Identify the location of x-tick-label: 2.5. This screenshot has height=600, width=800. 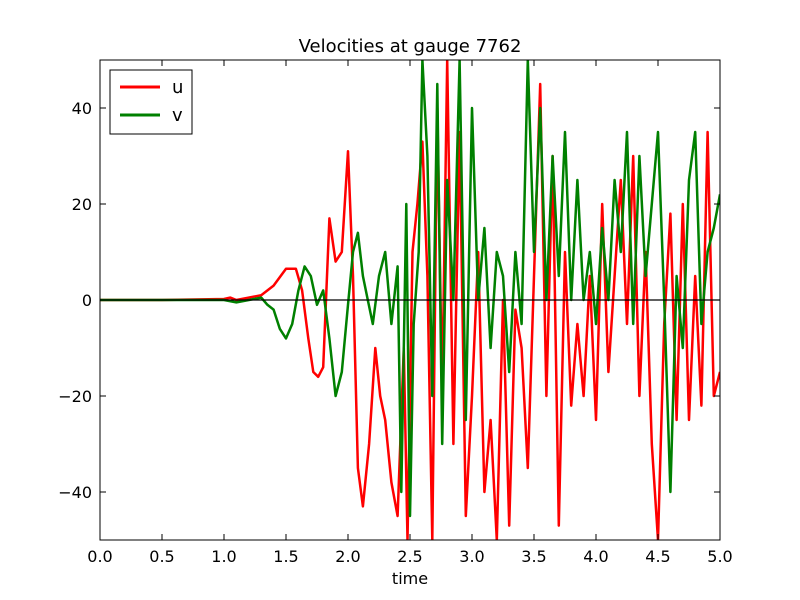
(409, 556).